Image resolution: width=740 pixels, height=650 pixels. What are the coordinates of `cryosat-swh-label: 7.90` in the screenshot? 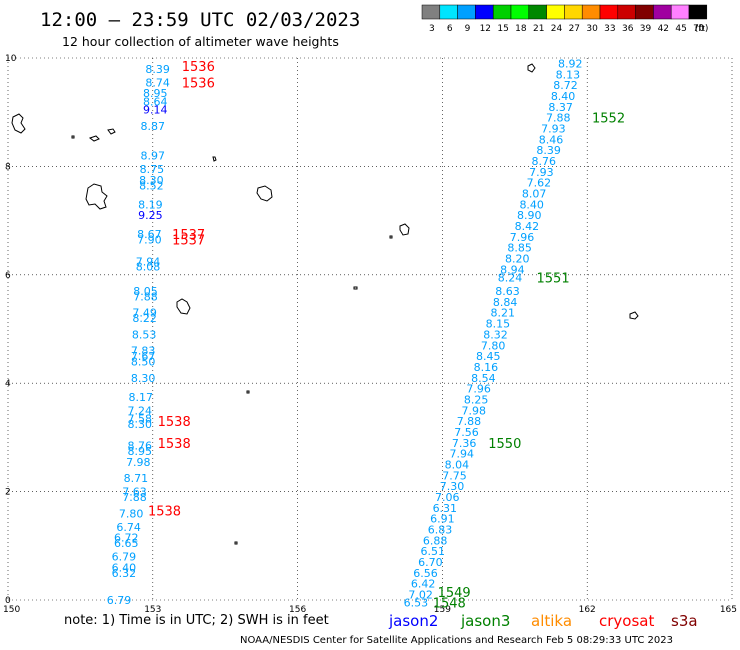 It's located at (149, 240).